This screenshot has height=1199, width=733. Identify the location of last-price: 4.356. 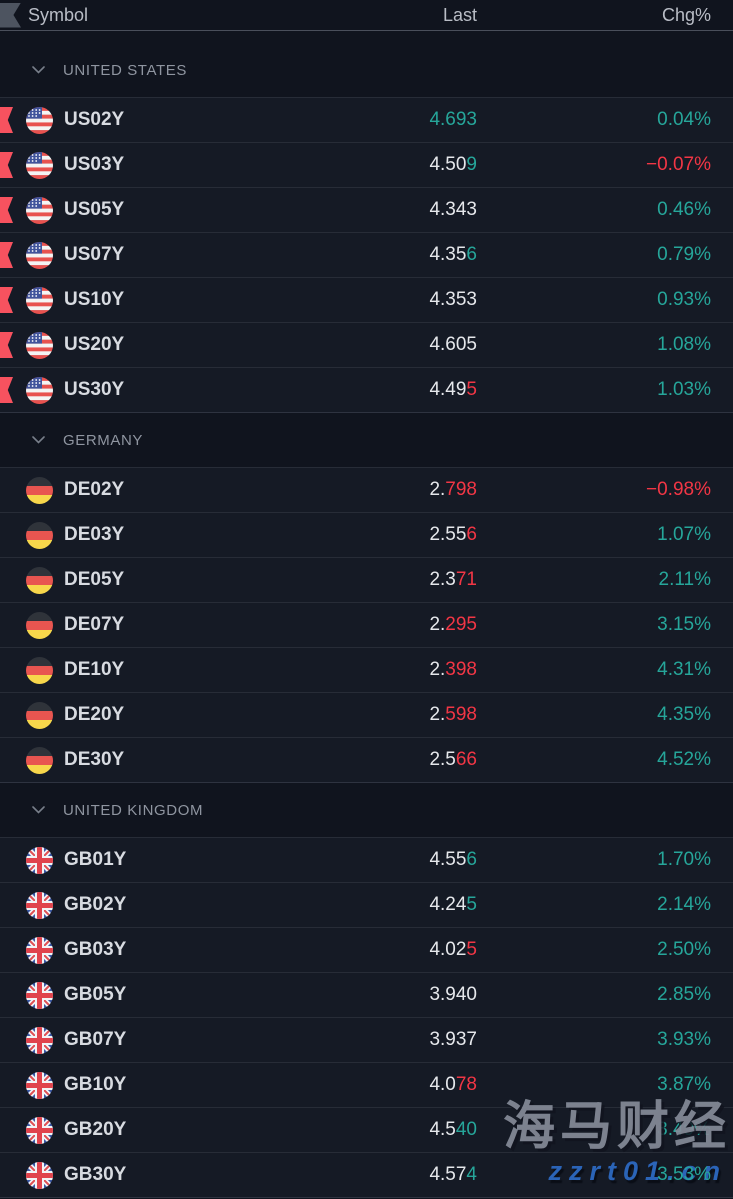
(311, 255).